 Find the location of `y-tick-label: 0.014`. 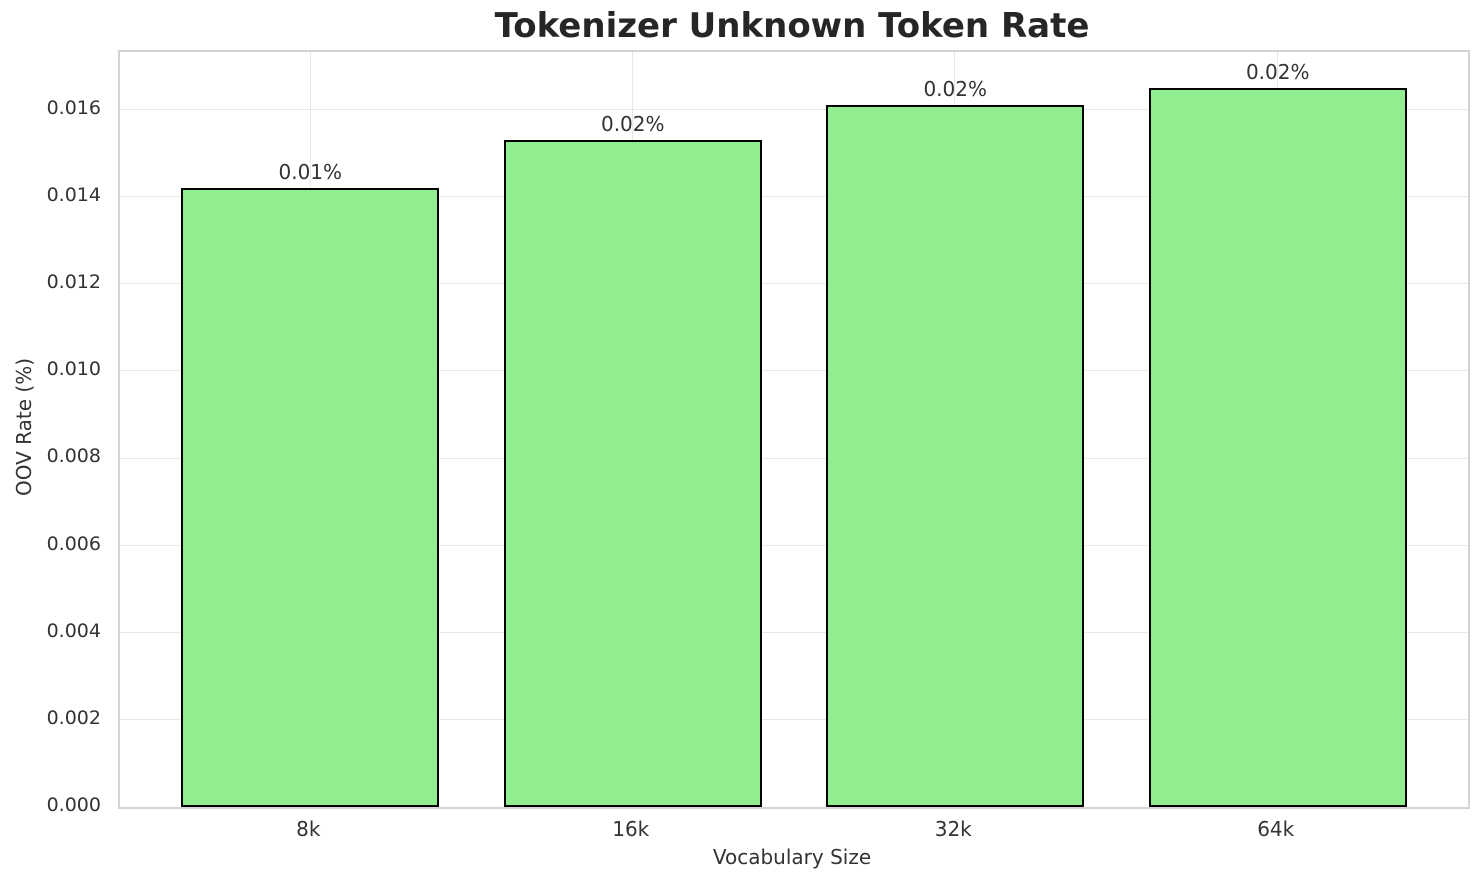

y-tick-label: 0.014 is located at coordinates (73, 194).